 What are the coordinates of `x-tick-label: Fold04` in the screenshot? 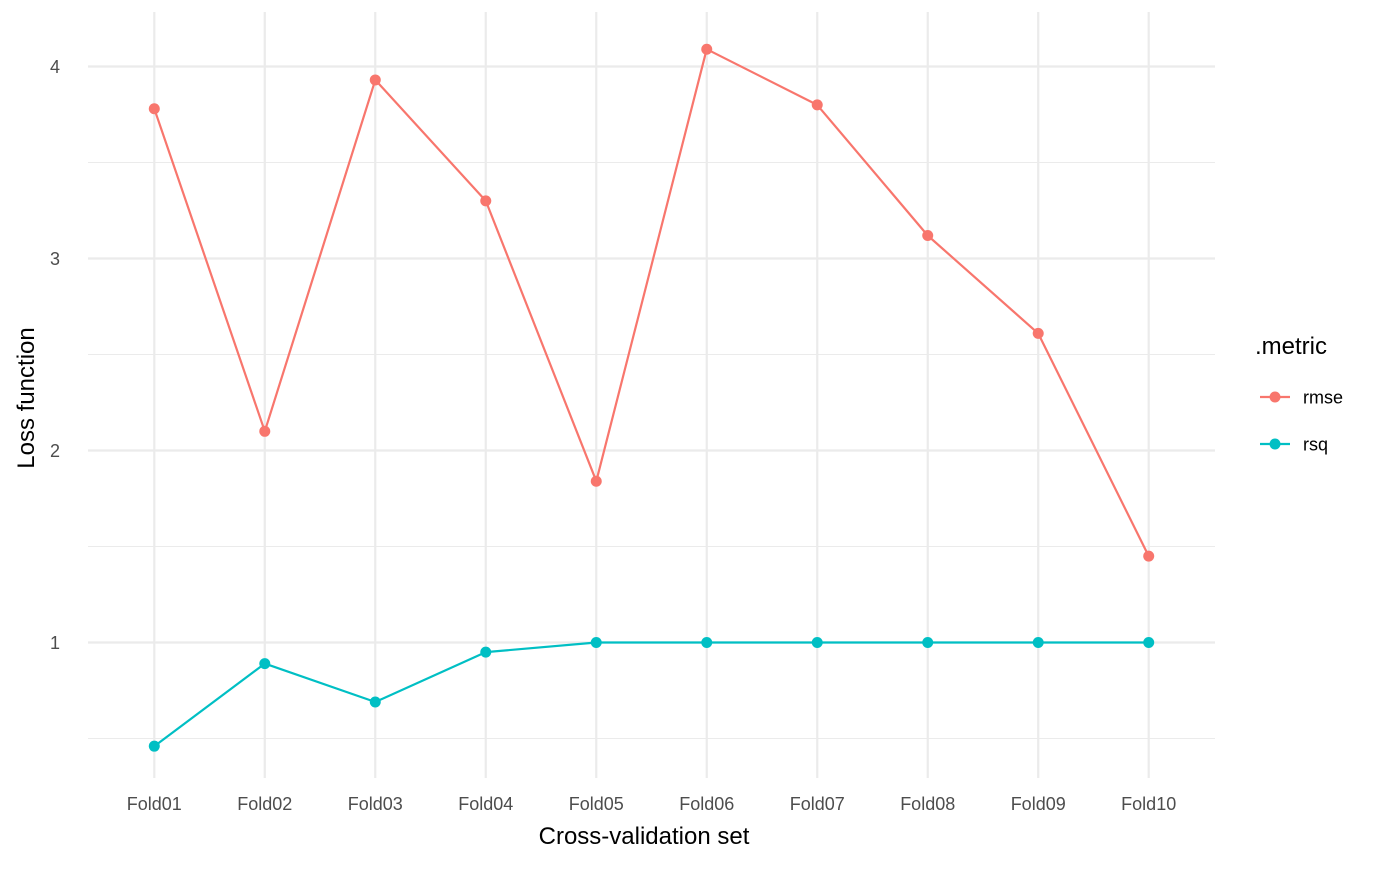 It's located at (485, 804).